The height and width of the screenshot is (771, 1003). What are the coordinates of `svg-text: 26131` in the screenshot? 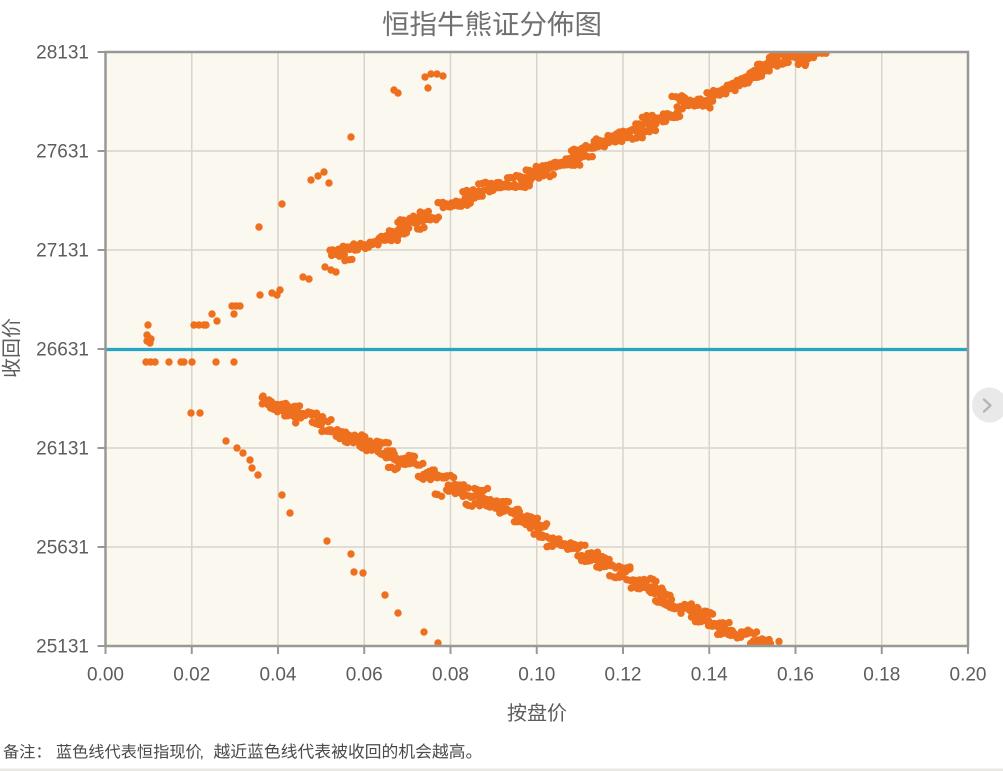 It's located at (62, 449).